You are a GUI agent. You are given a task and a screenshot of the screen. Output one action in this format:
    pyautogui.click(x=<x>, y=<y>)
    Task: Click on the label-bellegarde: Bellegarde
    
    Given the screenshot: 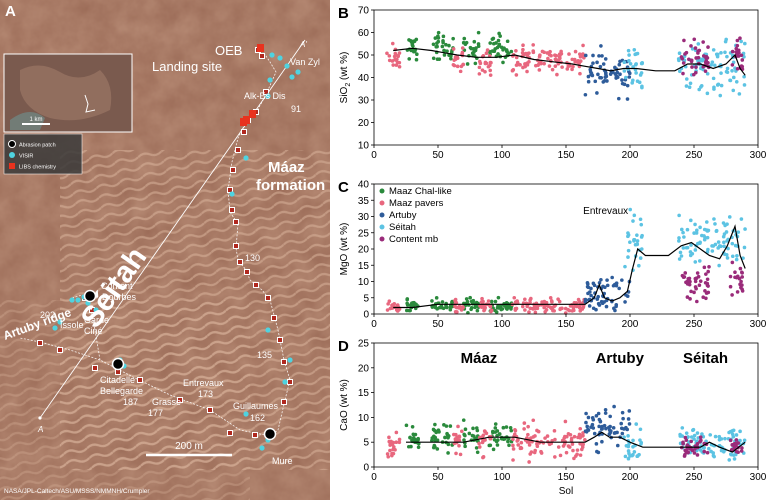 What is the action you would take?
    pyautogui.click(x=121, y=391)
    